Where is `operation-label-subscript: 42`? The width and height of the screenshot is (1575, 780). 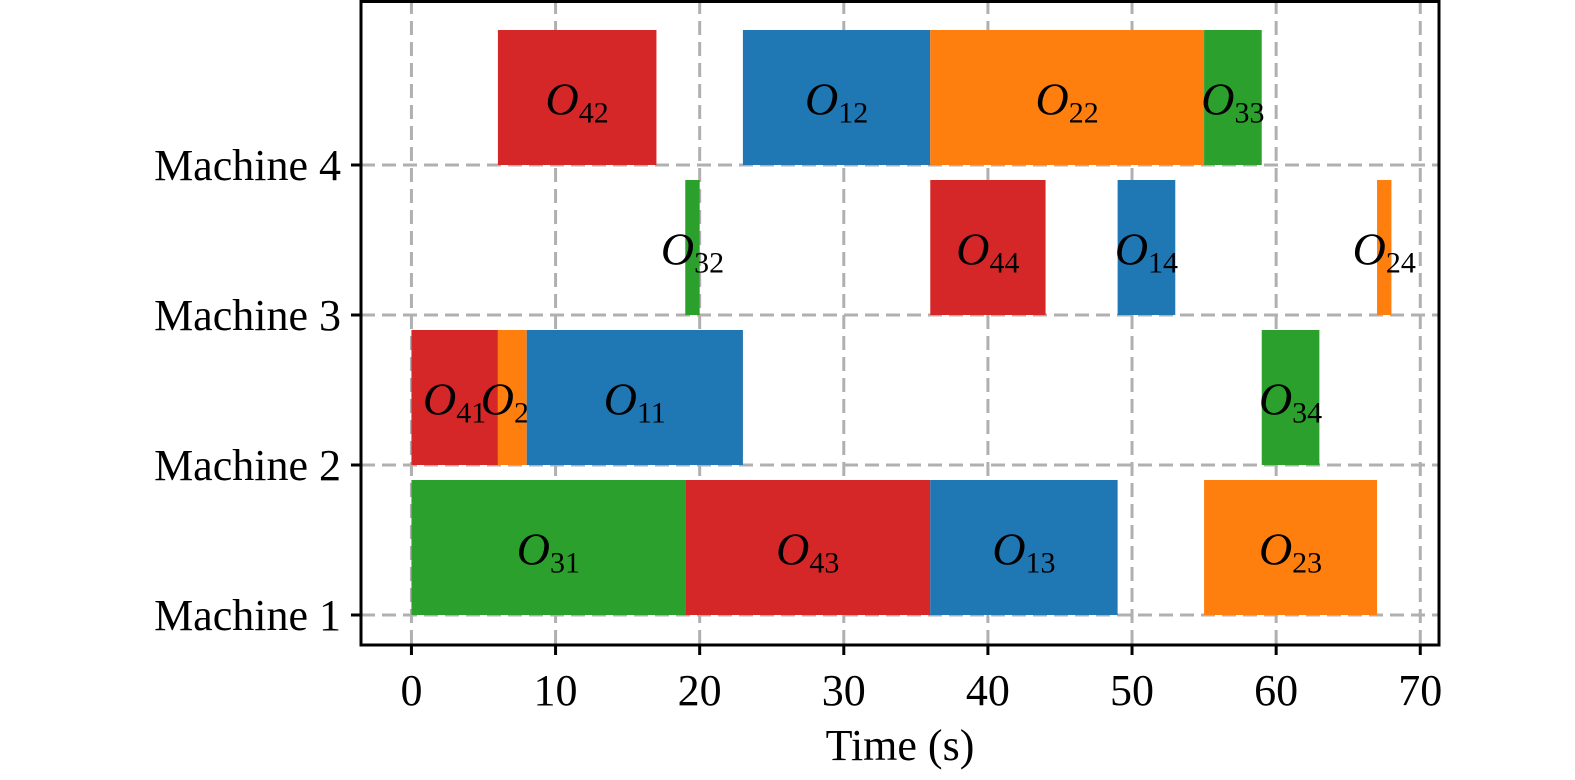
operation-label-subscript: 42 is located at coordinates (594, 112).